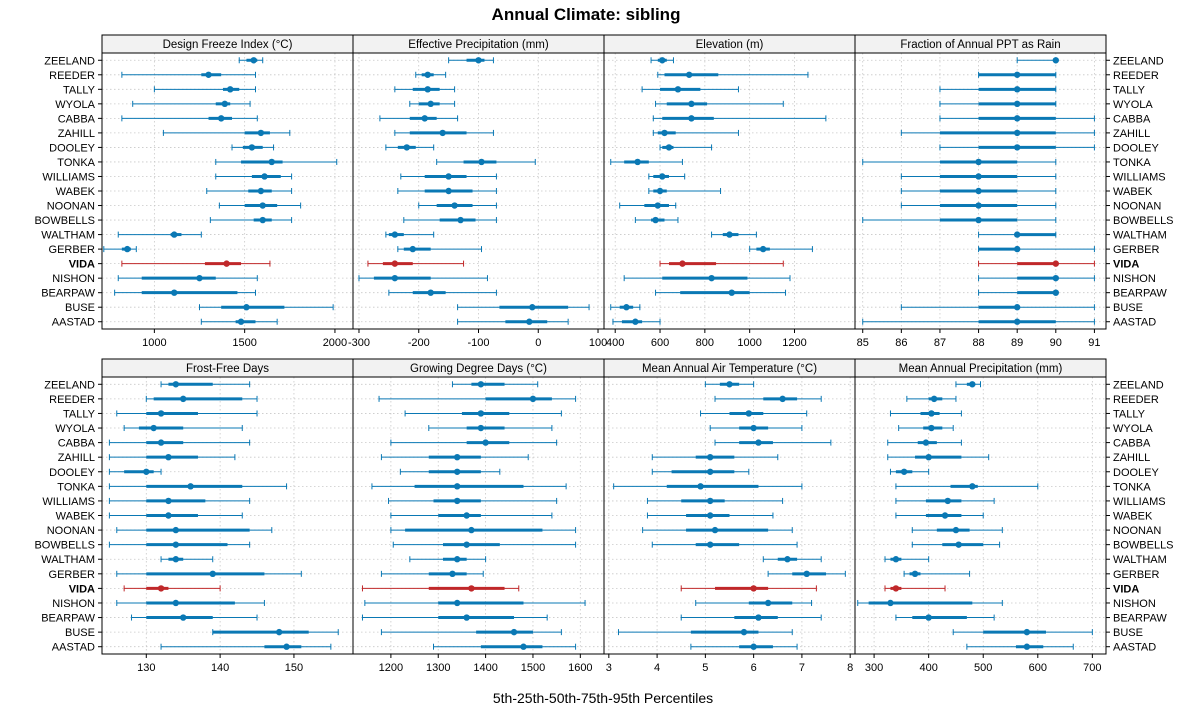  I want to click on mark-mean-annual-precipitation-mm-tally, so click(925, 413).